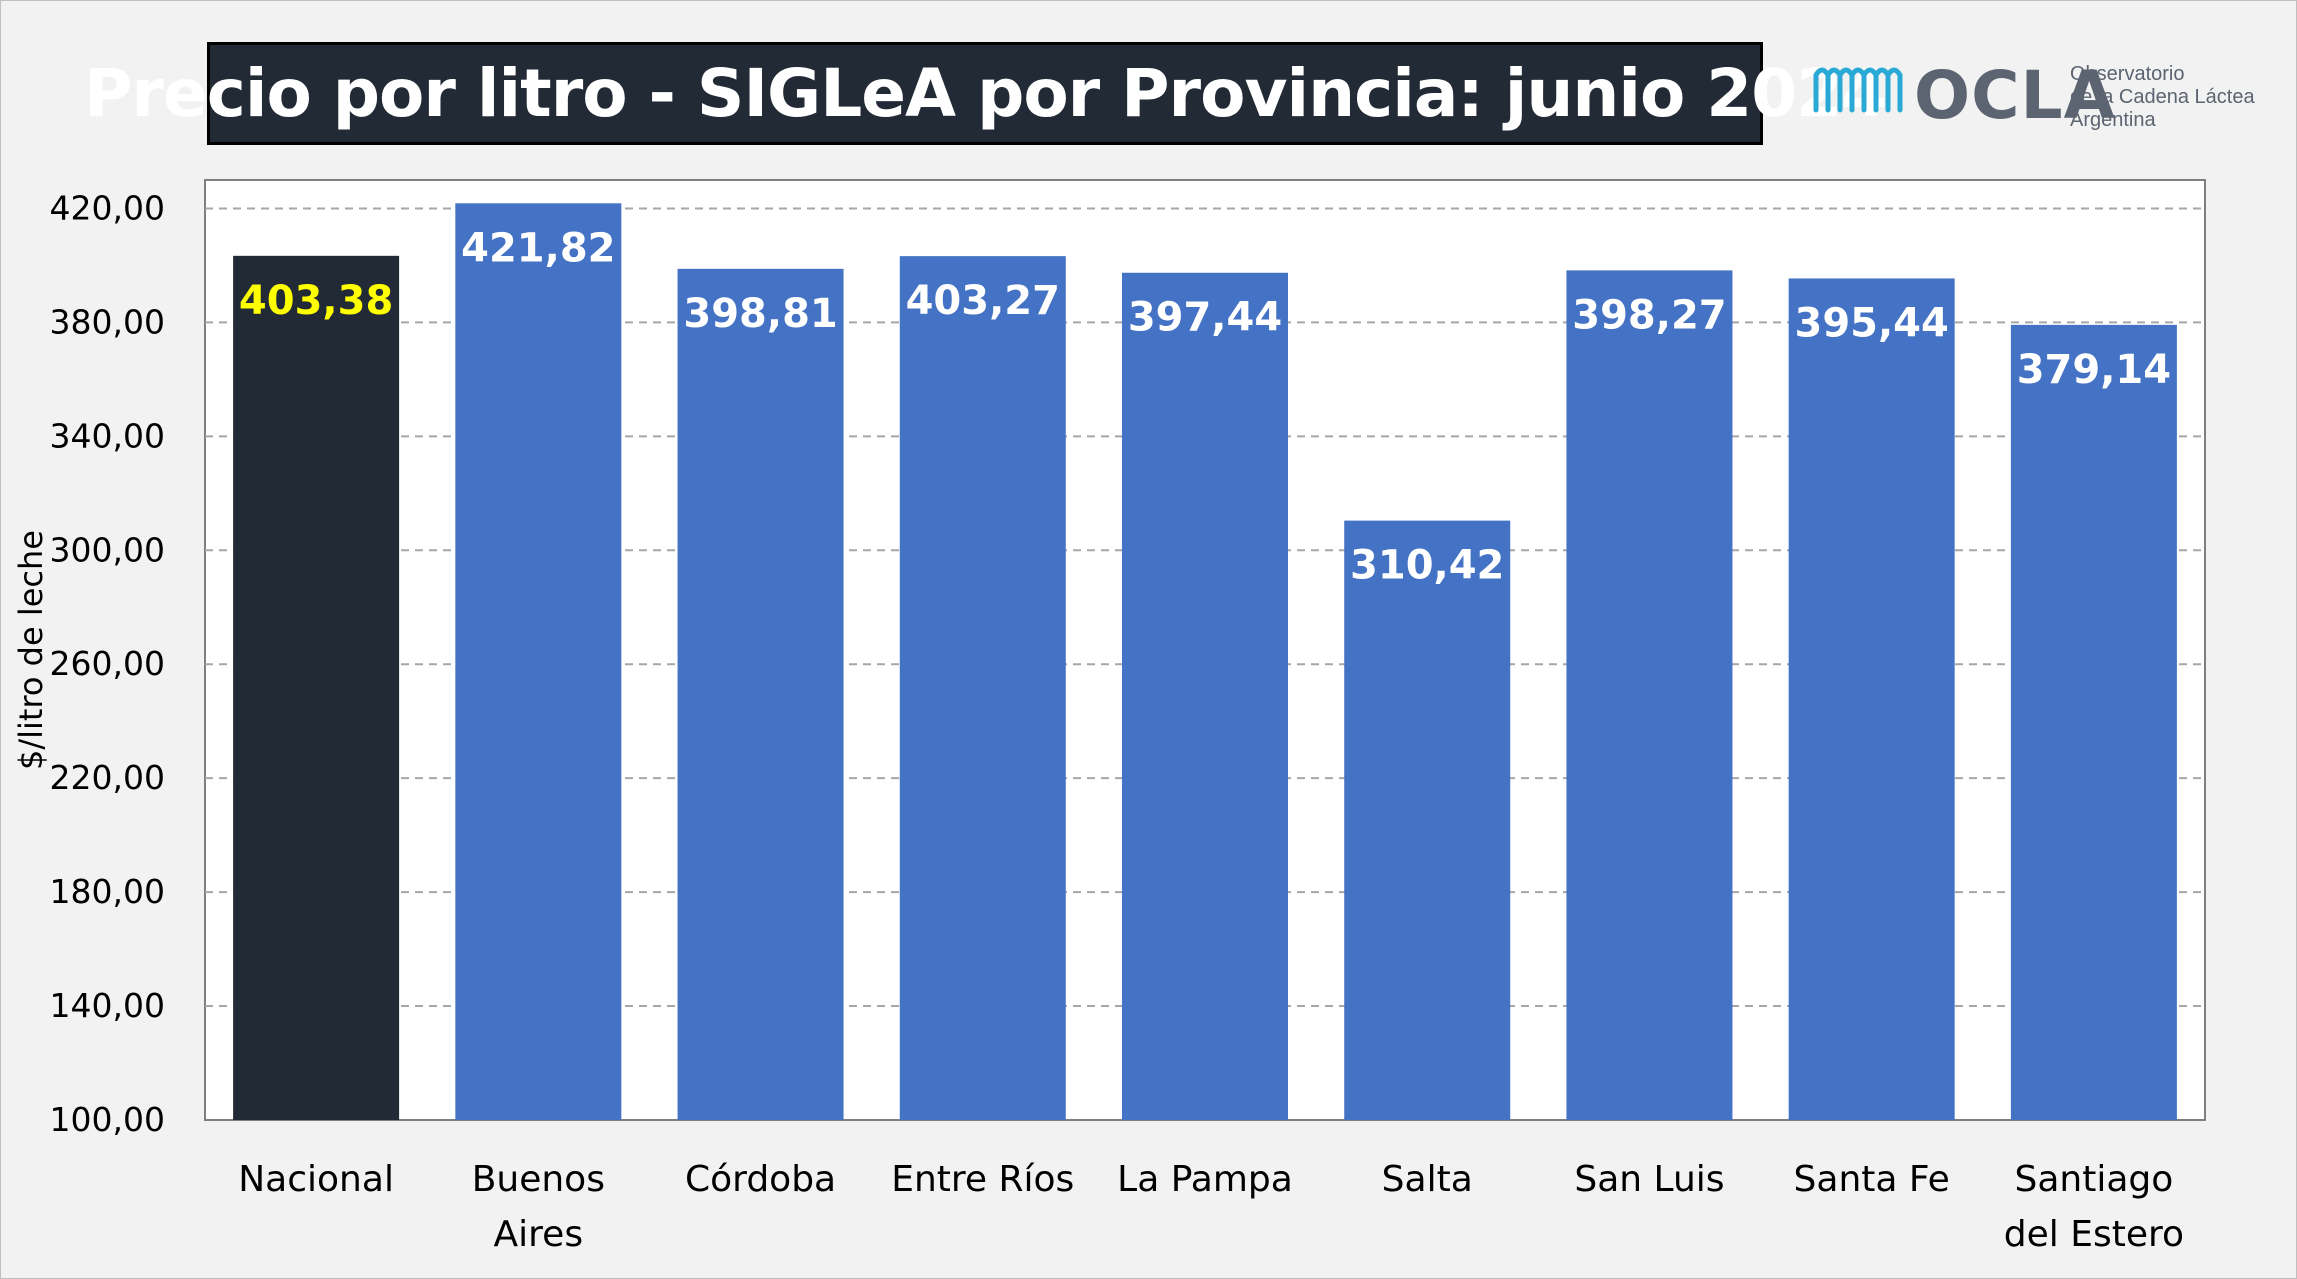 The height and width of the screenshot is (1279, 2297). Describe the element at coordinates (2127, 74) in the screenshot. I see `logo-line-1: Observatorio` at that location.